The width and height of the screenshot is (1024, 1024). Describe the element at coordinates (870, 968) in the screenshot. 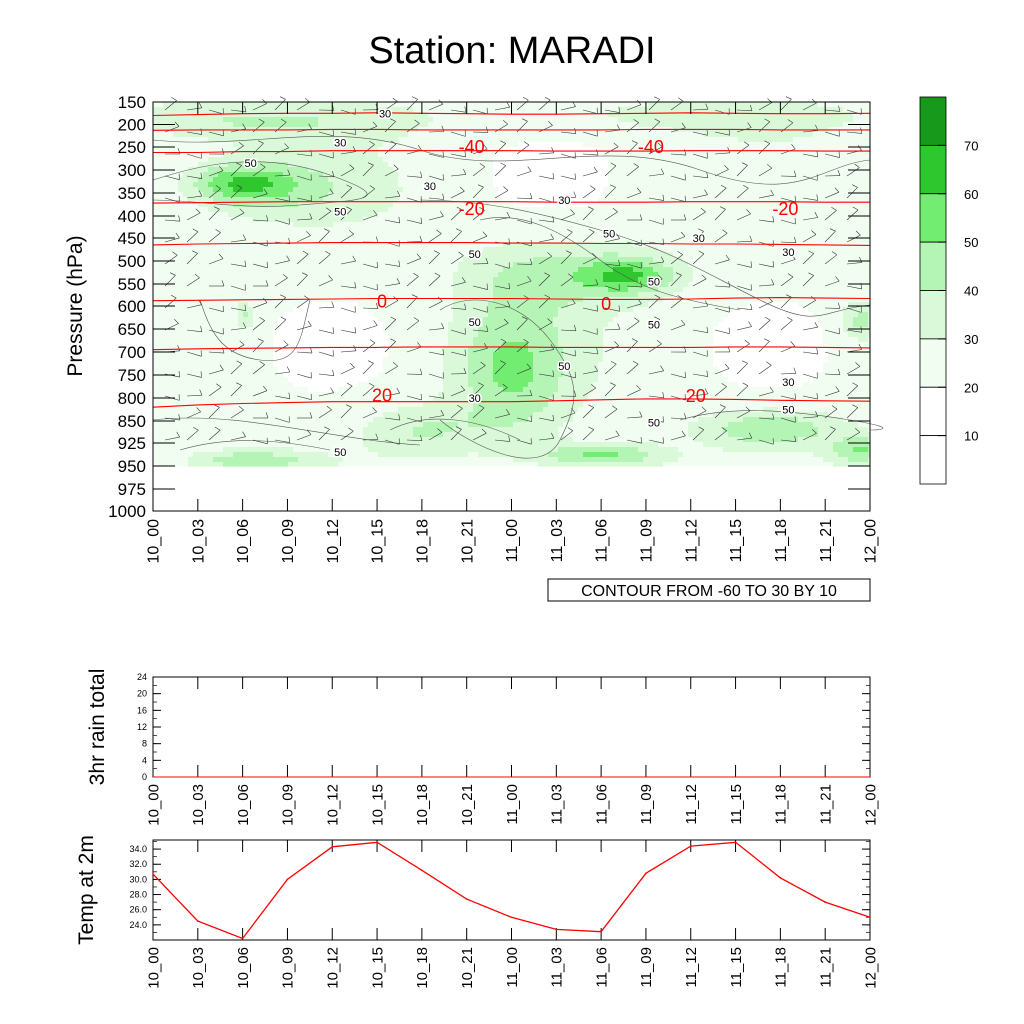

I see `temp-time-tick-label: 12_00` at that location.